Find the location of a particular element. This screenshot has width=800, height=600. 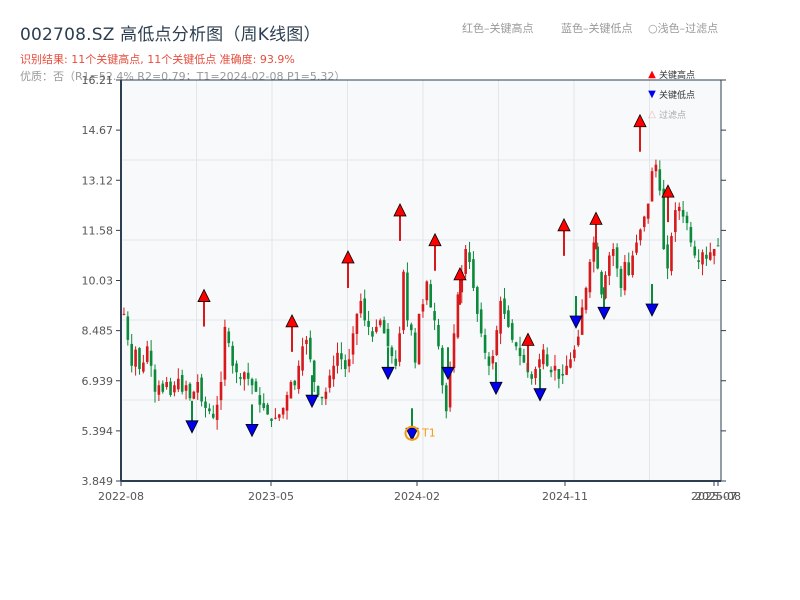

svg-text: 5.394 is located at coordinates (98, 431).